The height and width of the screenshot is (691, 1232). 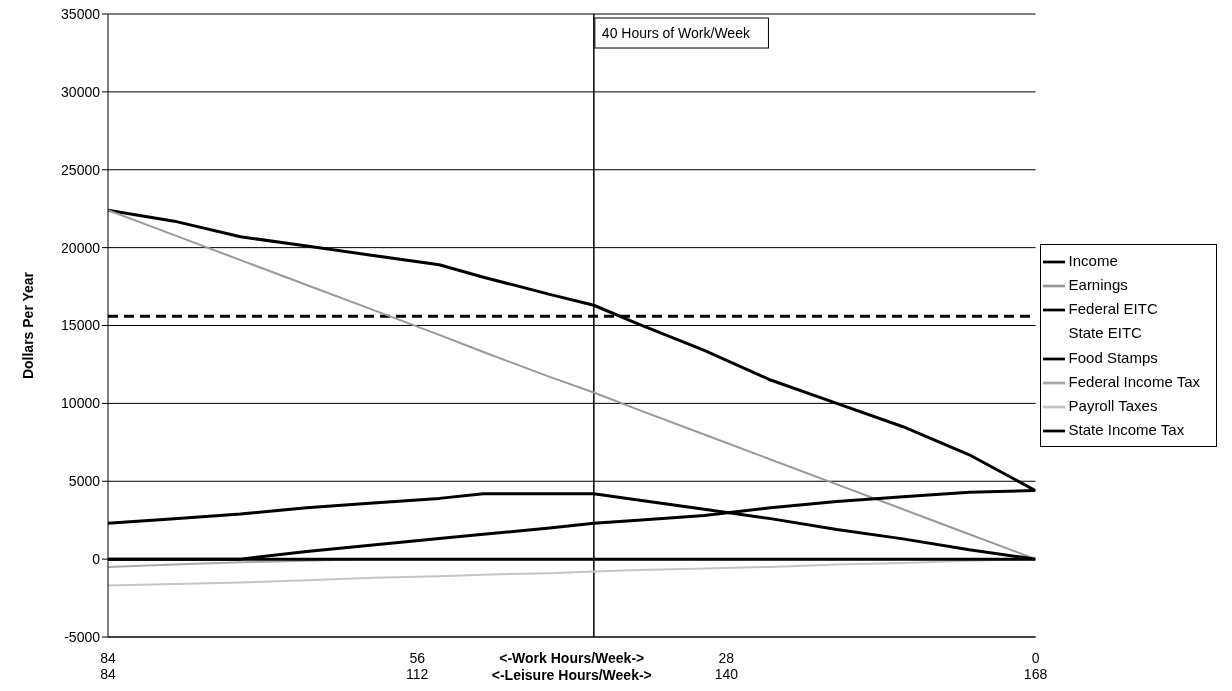 I want to click on legend-label: Payroll Taxes, so click(x=1113, y=405).